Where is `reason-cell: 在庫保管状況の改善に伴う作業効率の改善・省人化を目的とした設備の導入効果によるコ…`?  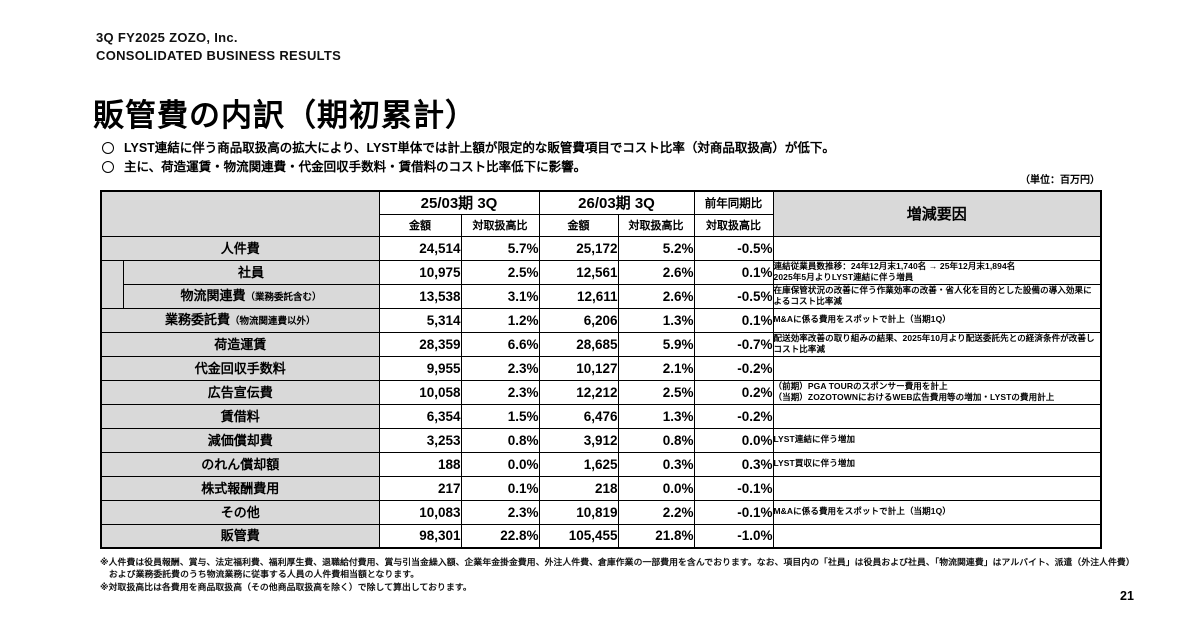
reason-cell: 在庫保管状況の改善に伴う作業効率の改善・省人化を目的とした設備の導入効果によるコ… is located at coordinates (937, 296).